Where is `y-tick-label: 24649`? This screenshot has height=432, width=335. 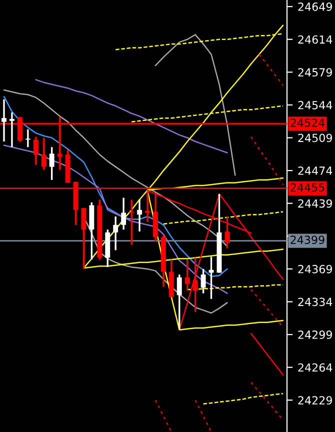 y-tick-label: 24649 is located at coordinates (315, 6).